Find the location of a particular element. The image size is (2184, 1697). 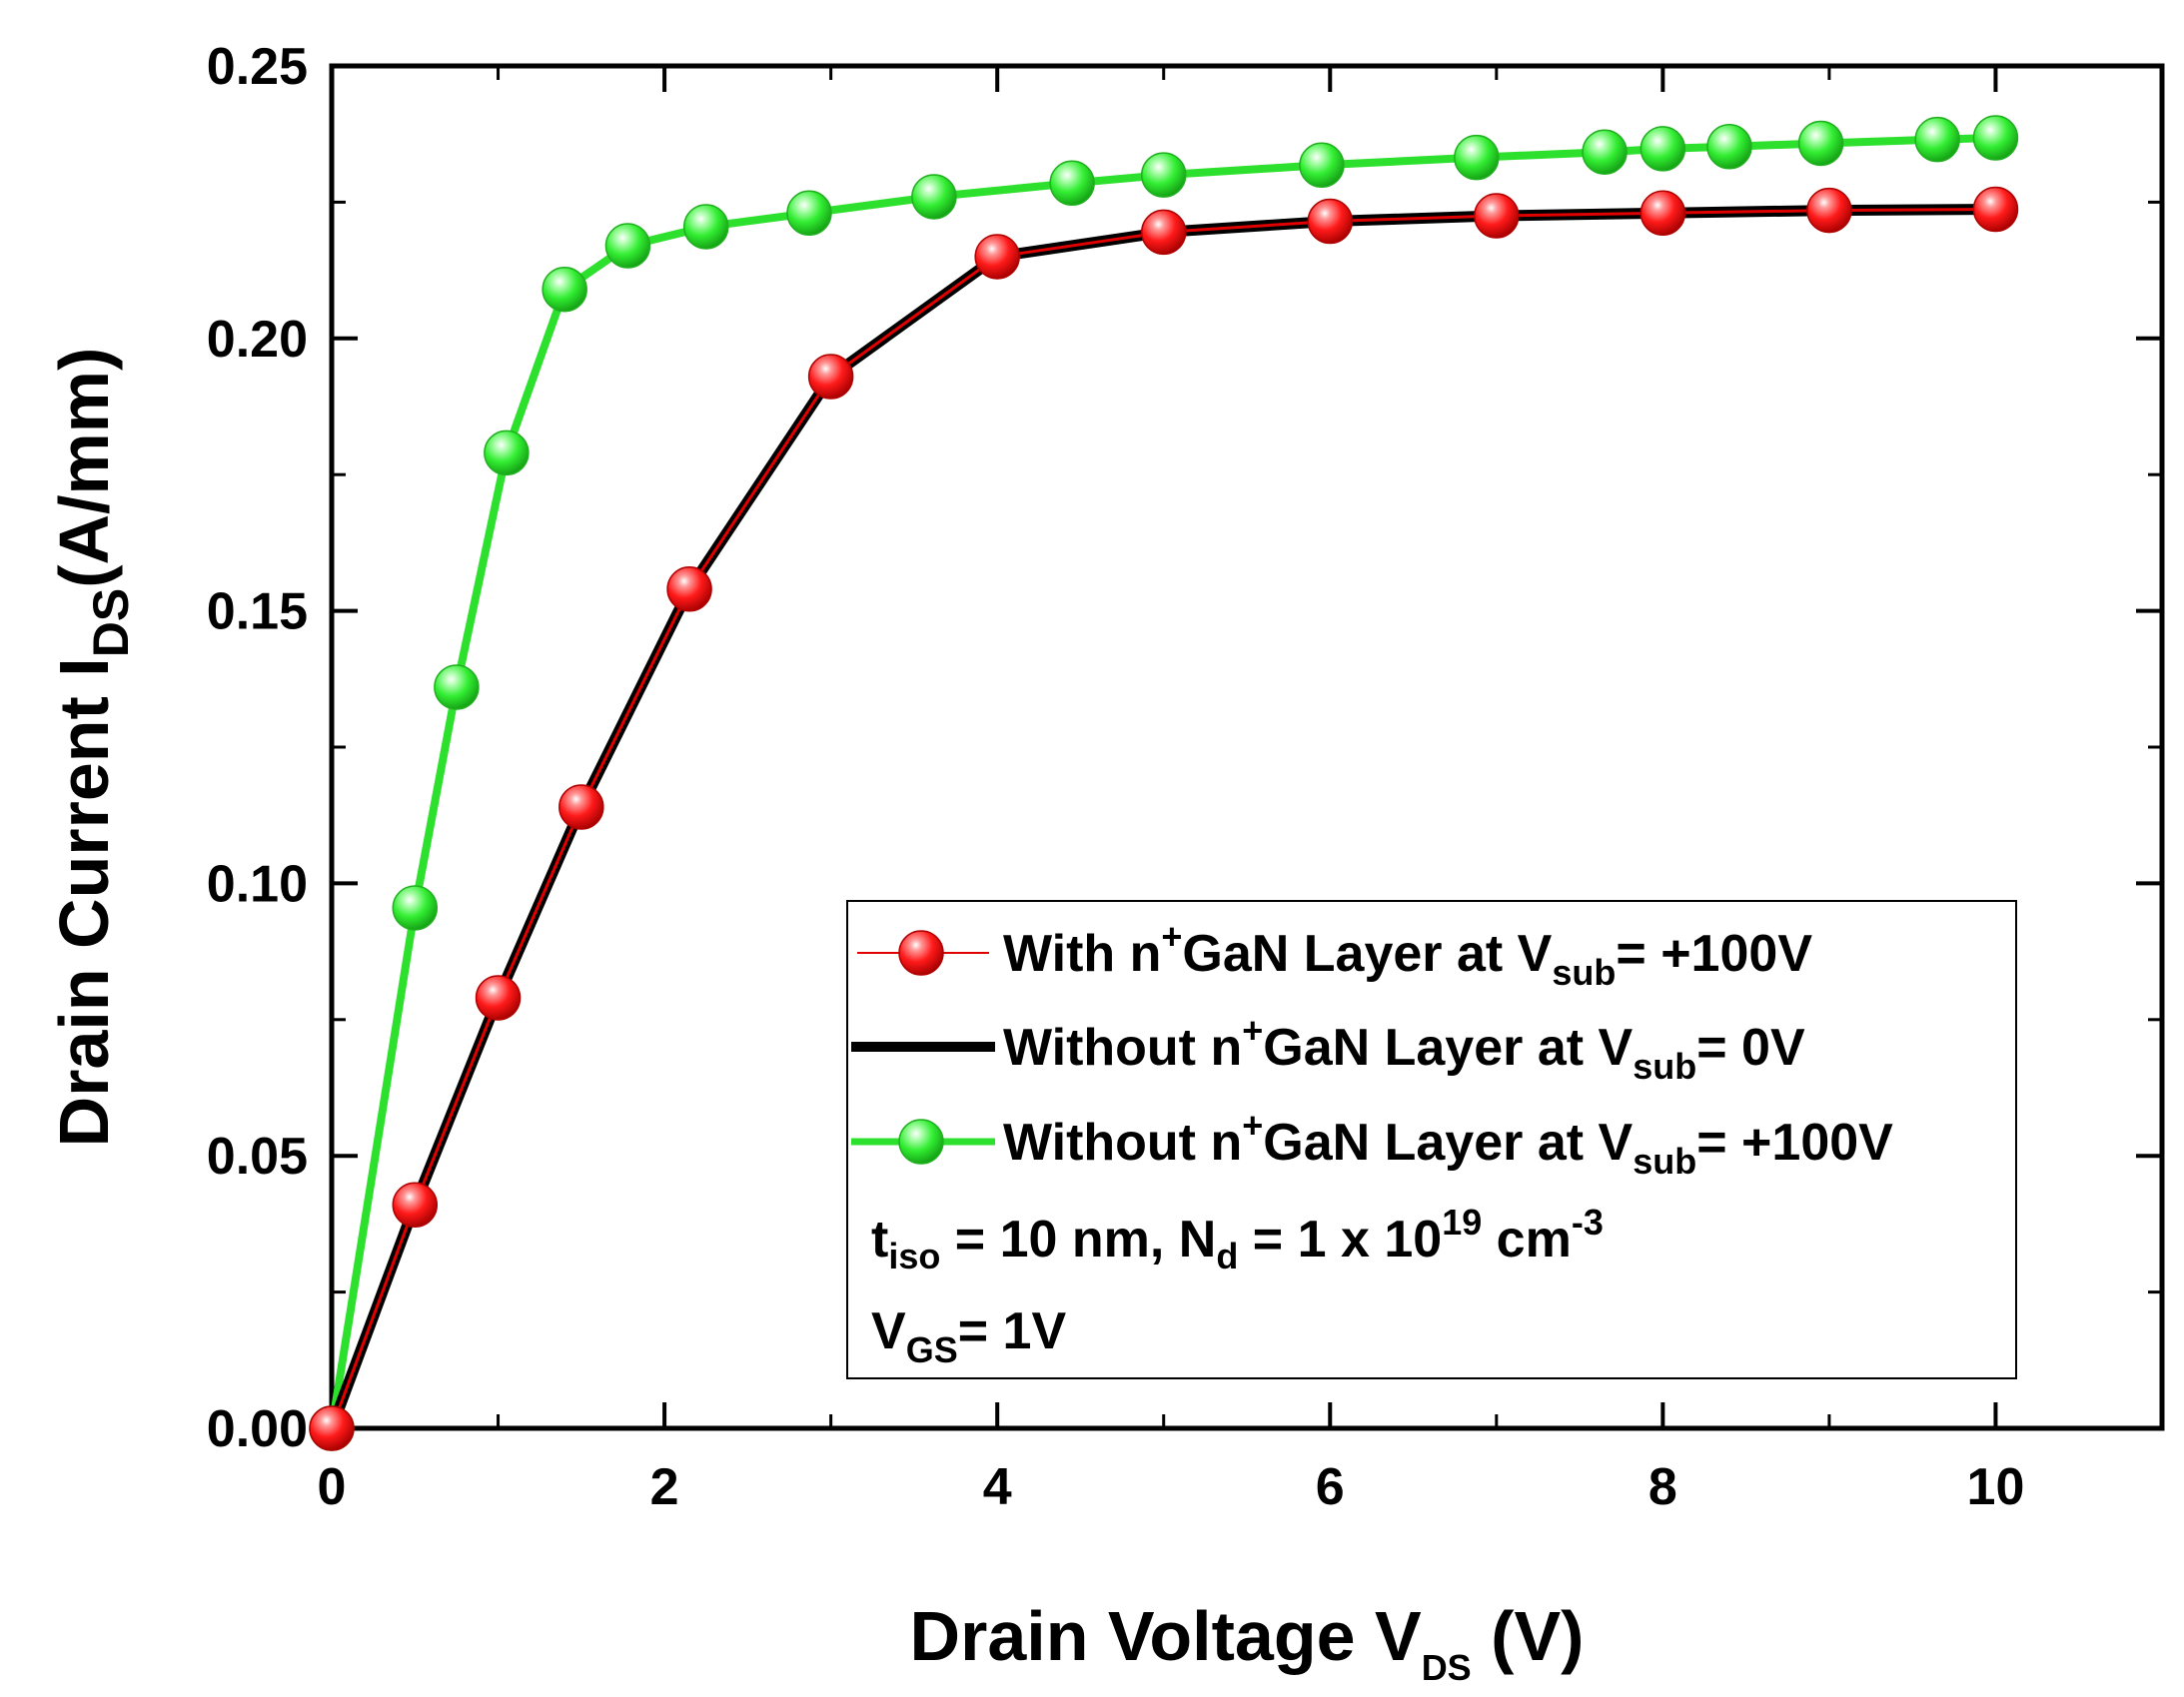

x-tick-label: 6 is located at coordinates (1330, 1487).